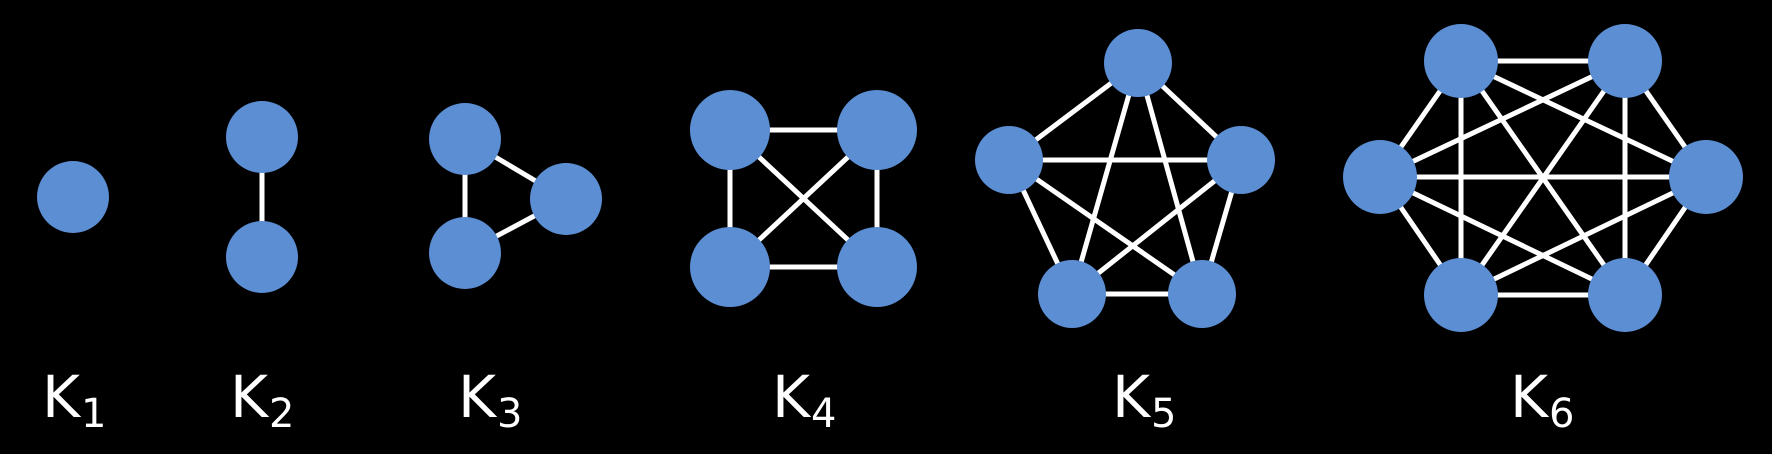  Describe the element at coordinates (803, 198) in the screenshot. I see `graph-k4` at that location.